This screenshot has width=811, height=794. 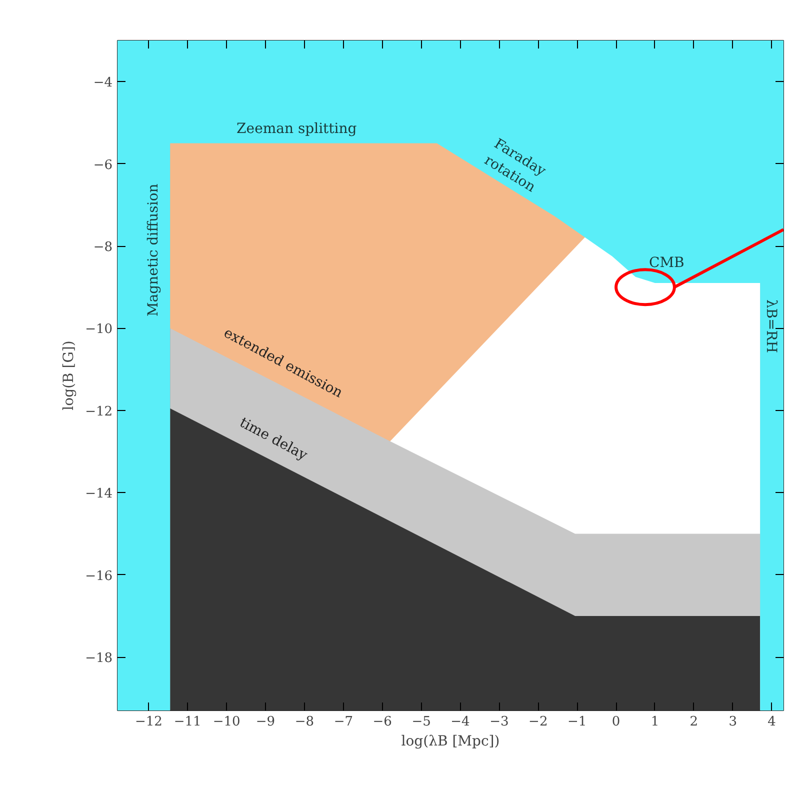 I want to click on x-tick-label: 3, so click(x=733, y=722).